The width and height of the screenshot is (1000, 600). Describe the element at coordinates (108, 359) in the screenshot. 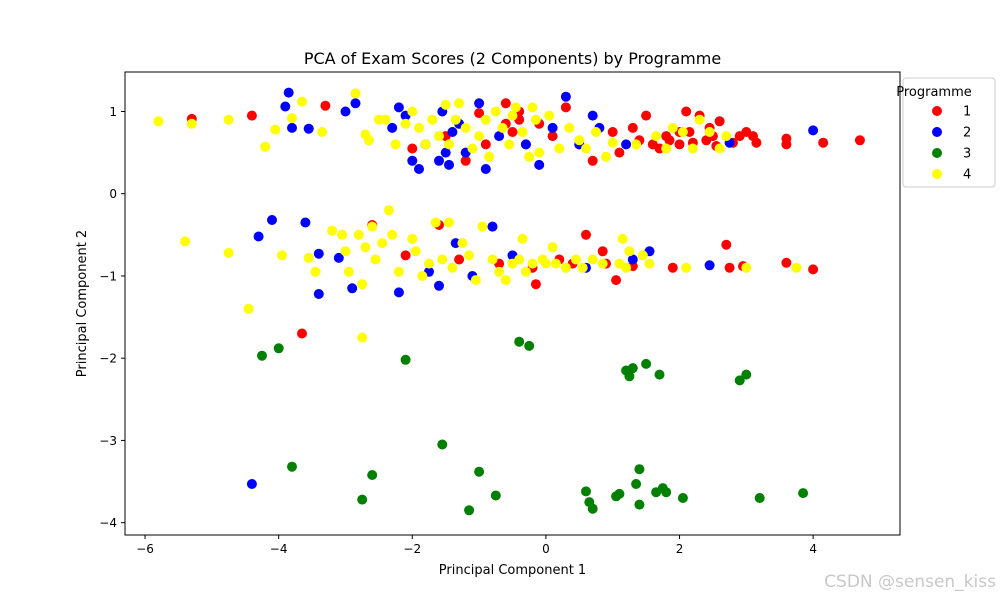

I see `y-tick-label: −2` at that location.